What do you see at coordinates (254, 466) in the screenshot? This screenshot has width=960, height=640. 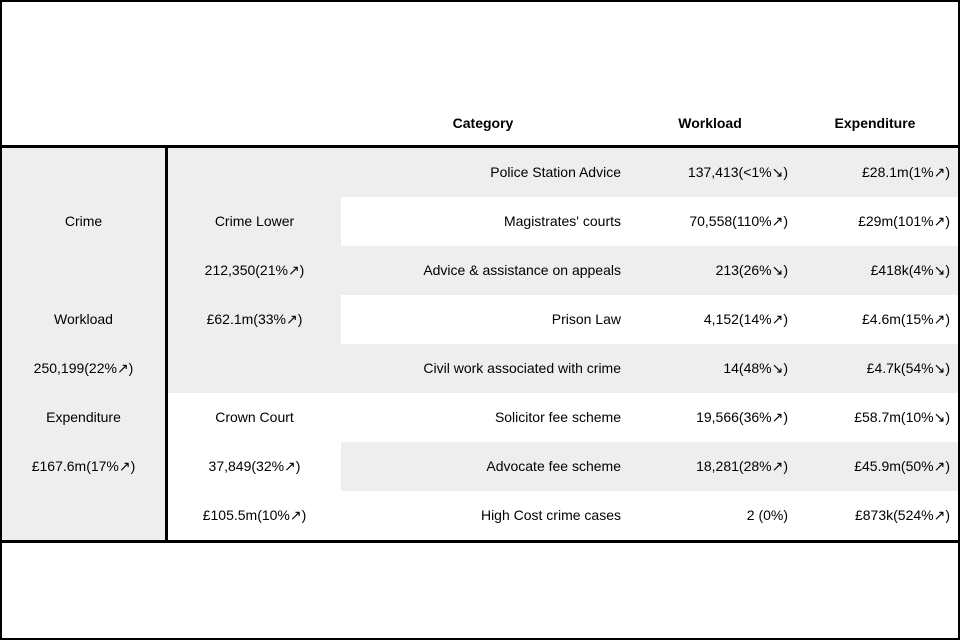 I see `crown-court-workload-value: 37,849(32%↗)` at bounding box center [254, 466].